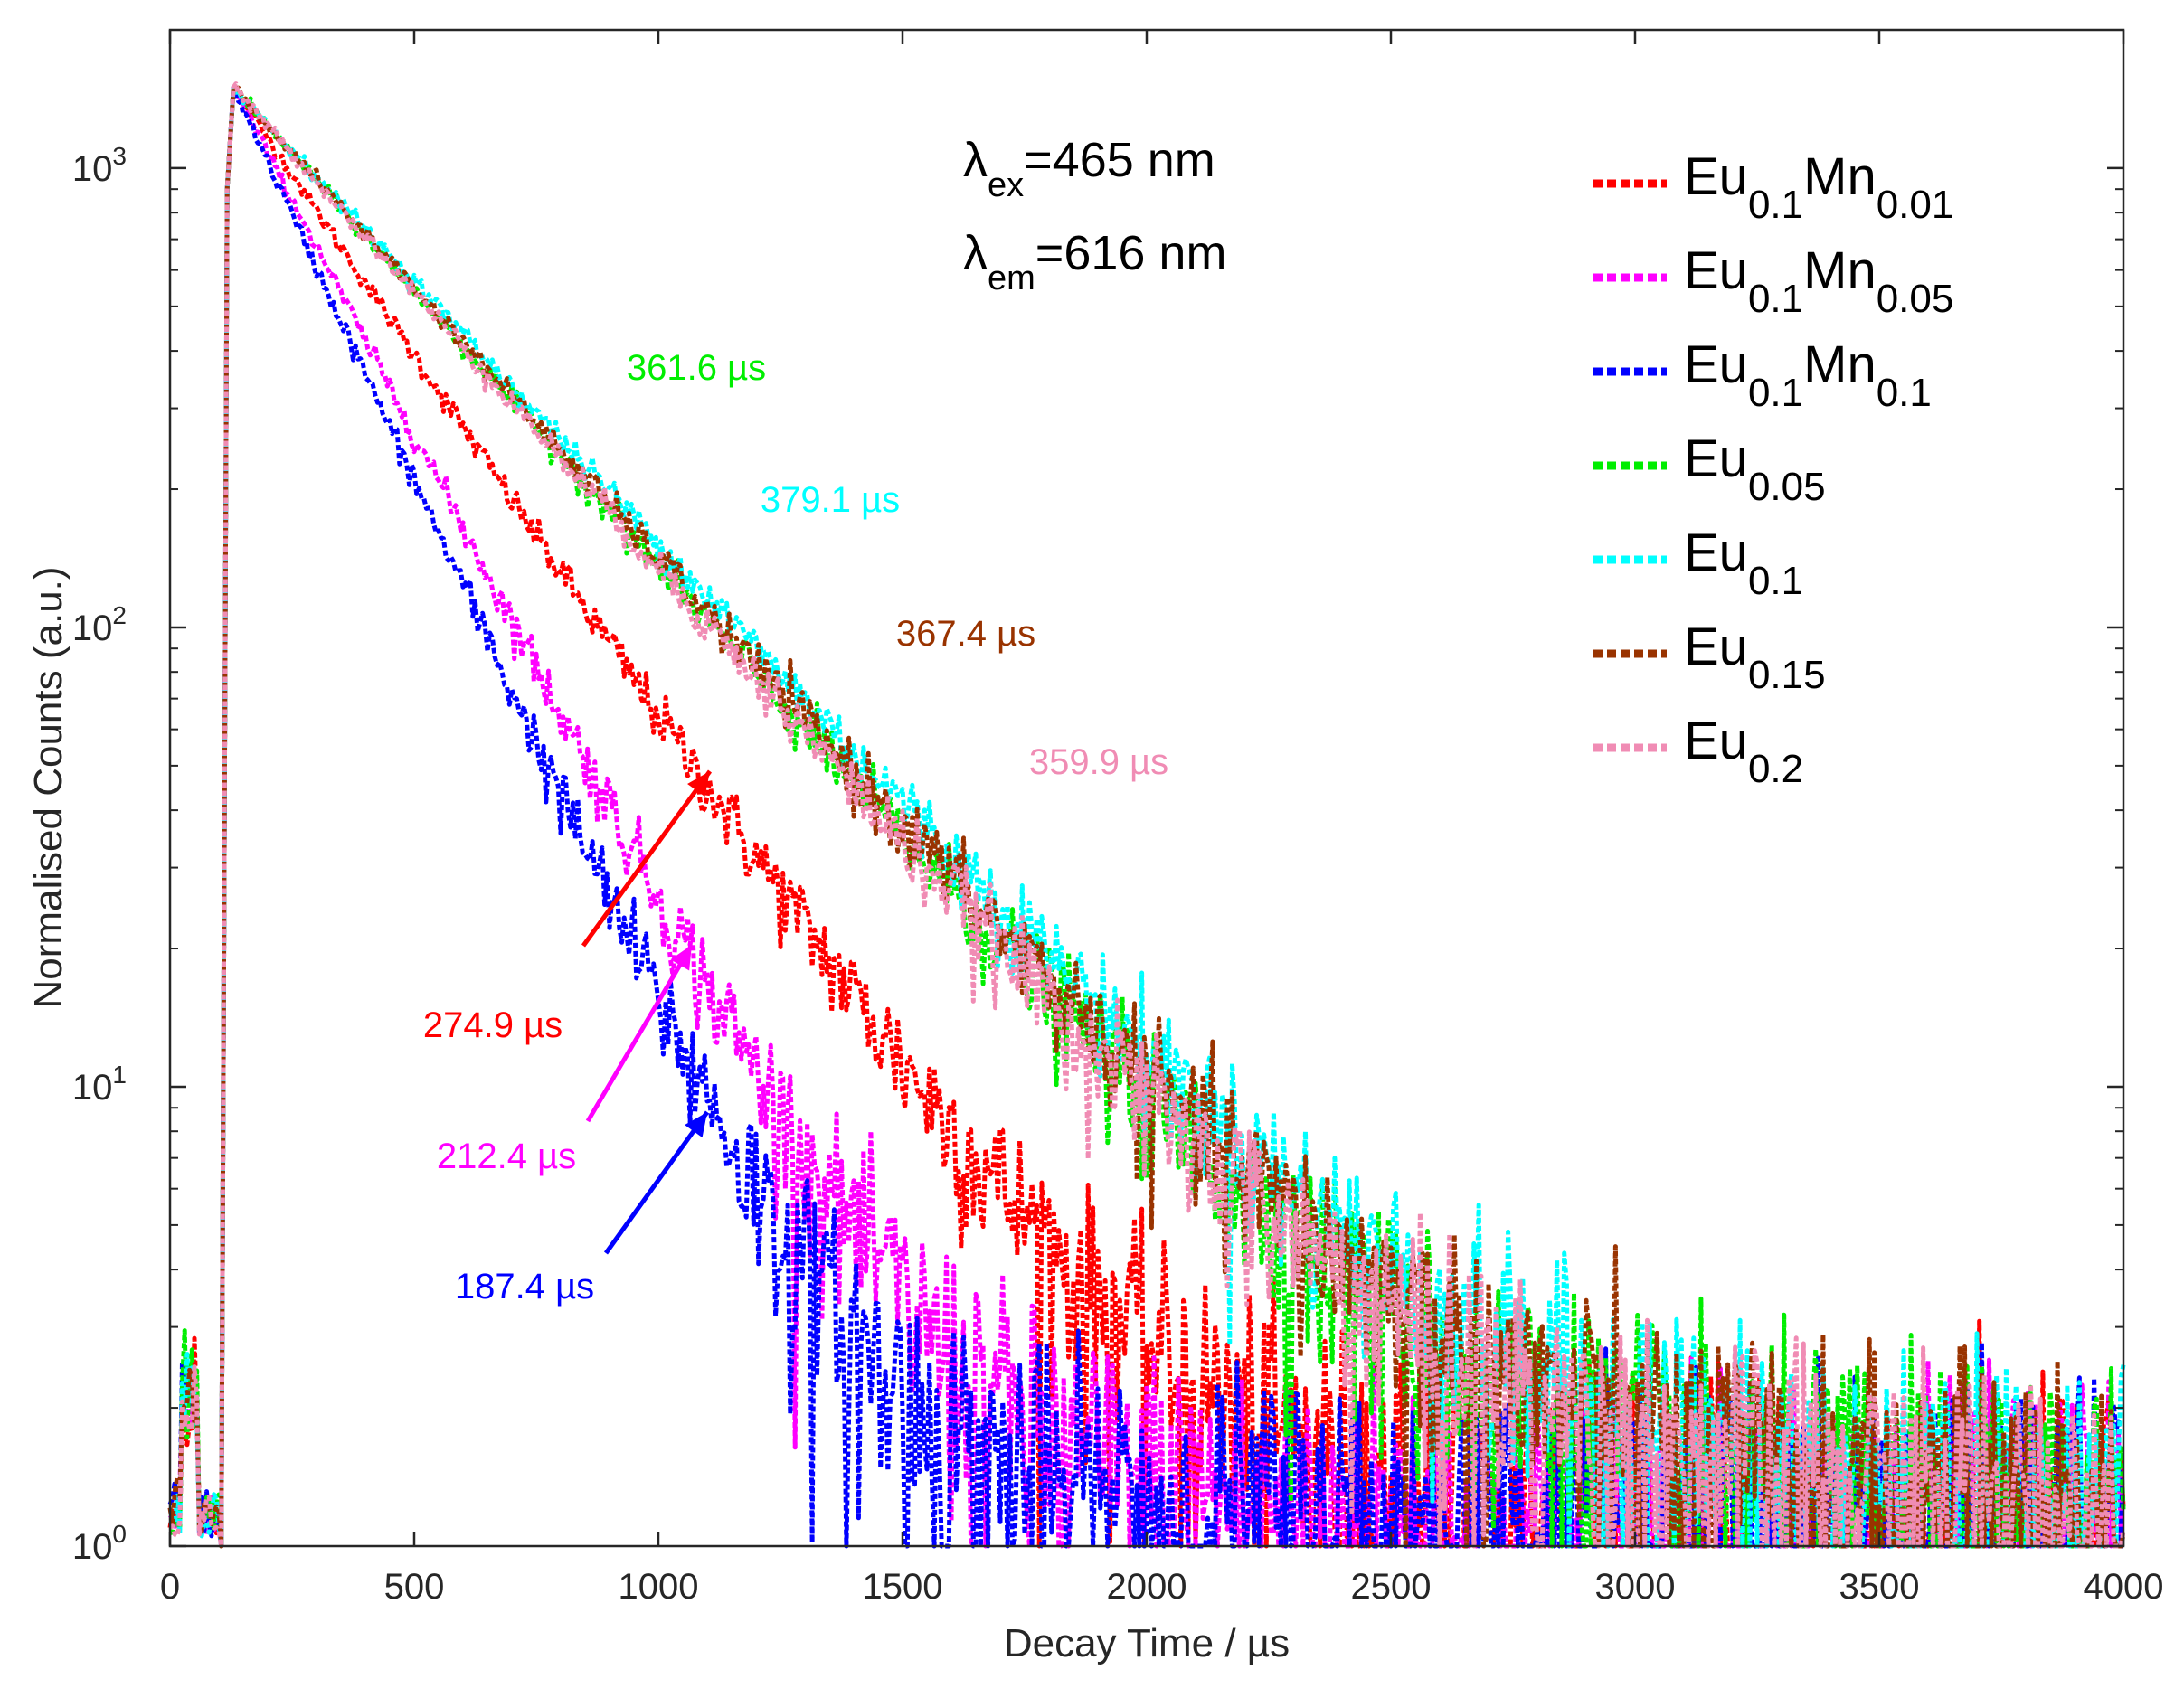  I want to click on lifetime-label: 274.9 µs, so click(493, 1025).